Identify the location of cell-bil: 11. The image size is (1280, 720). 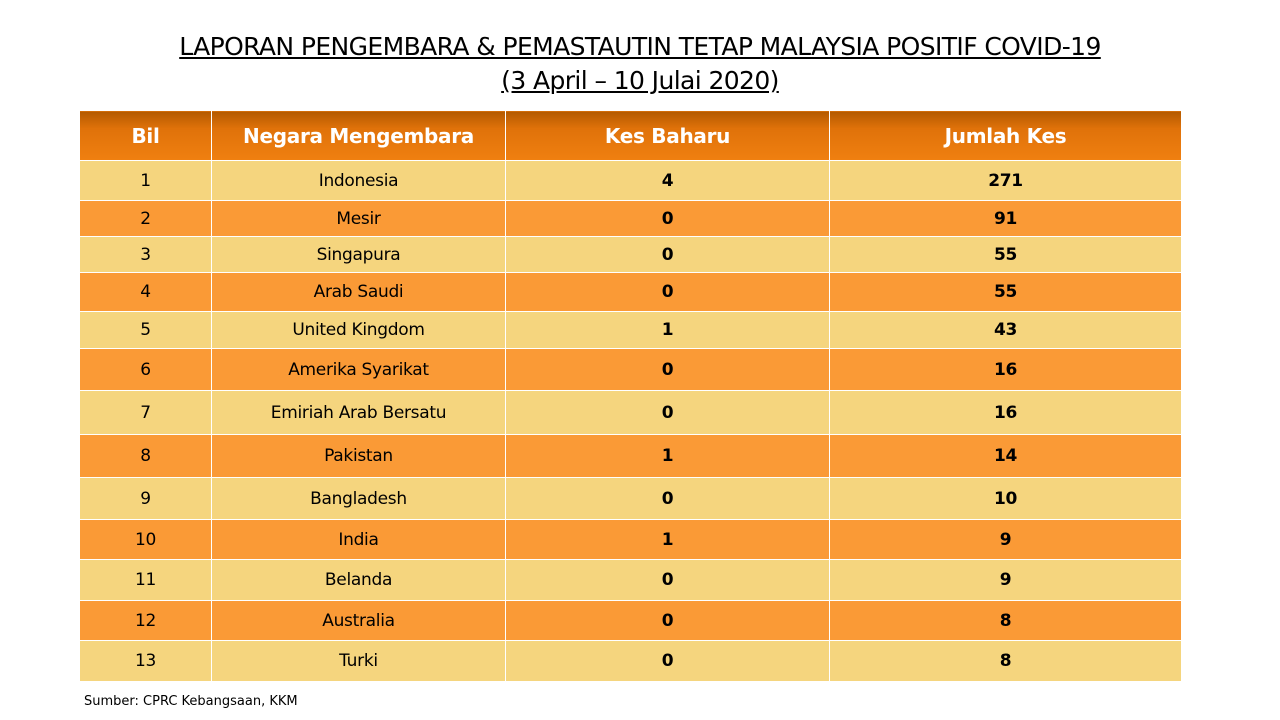
(145, 580).